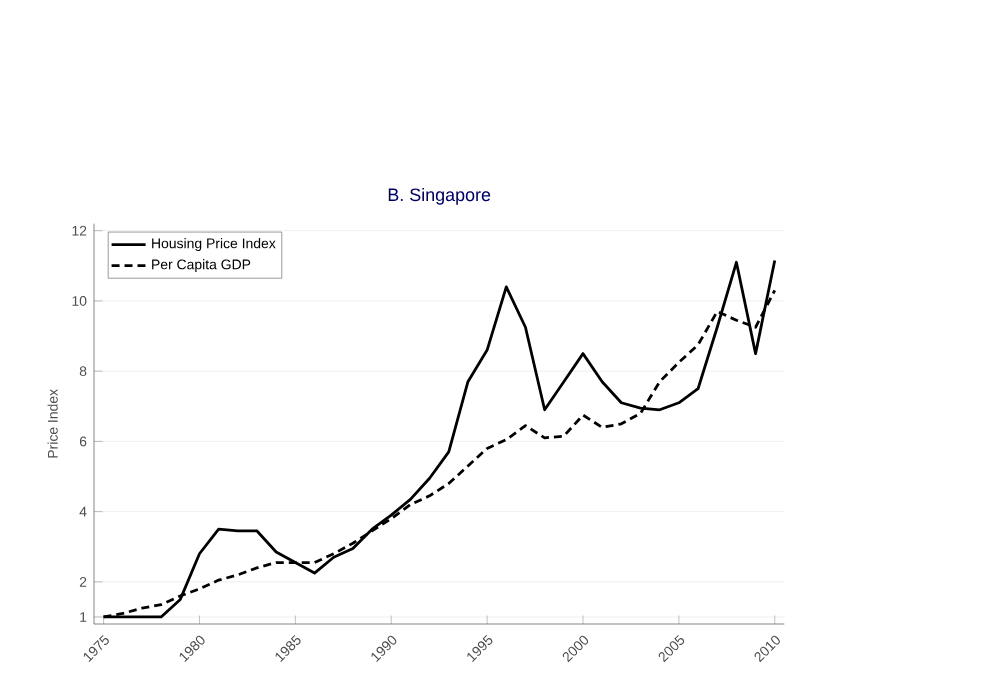 The height and width of the screenshot is (700, 1000). What do you see at coordinates (439, 196) in the screenshot?
I see `chart-title: B. Singapore` at bounding box center [439, 196].